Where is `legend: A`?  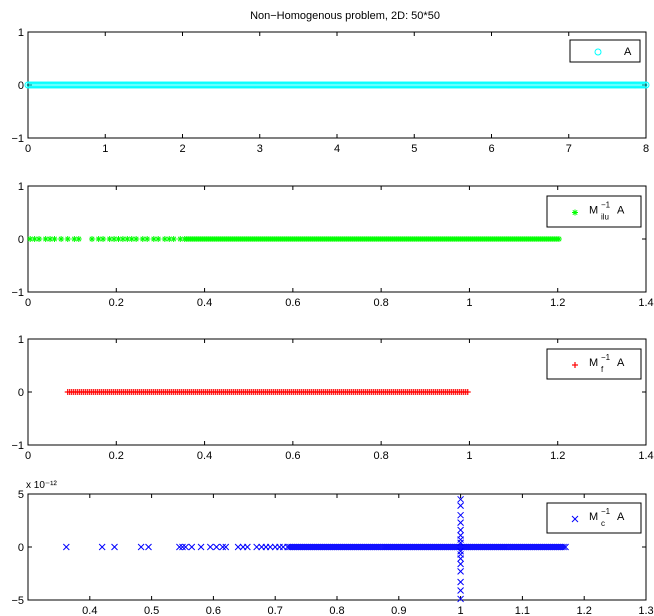
legend: A is located at coordinates (605, 51).